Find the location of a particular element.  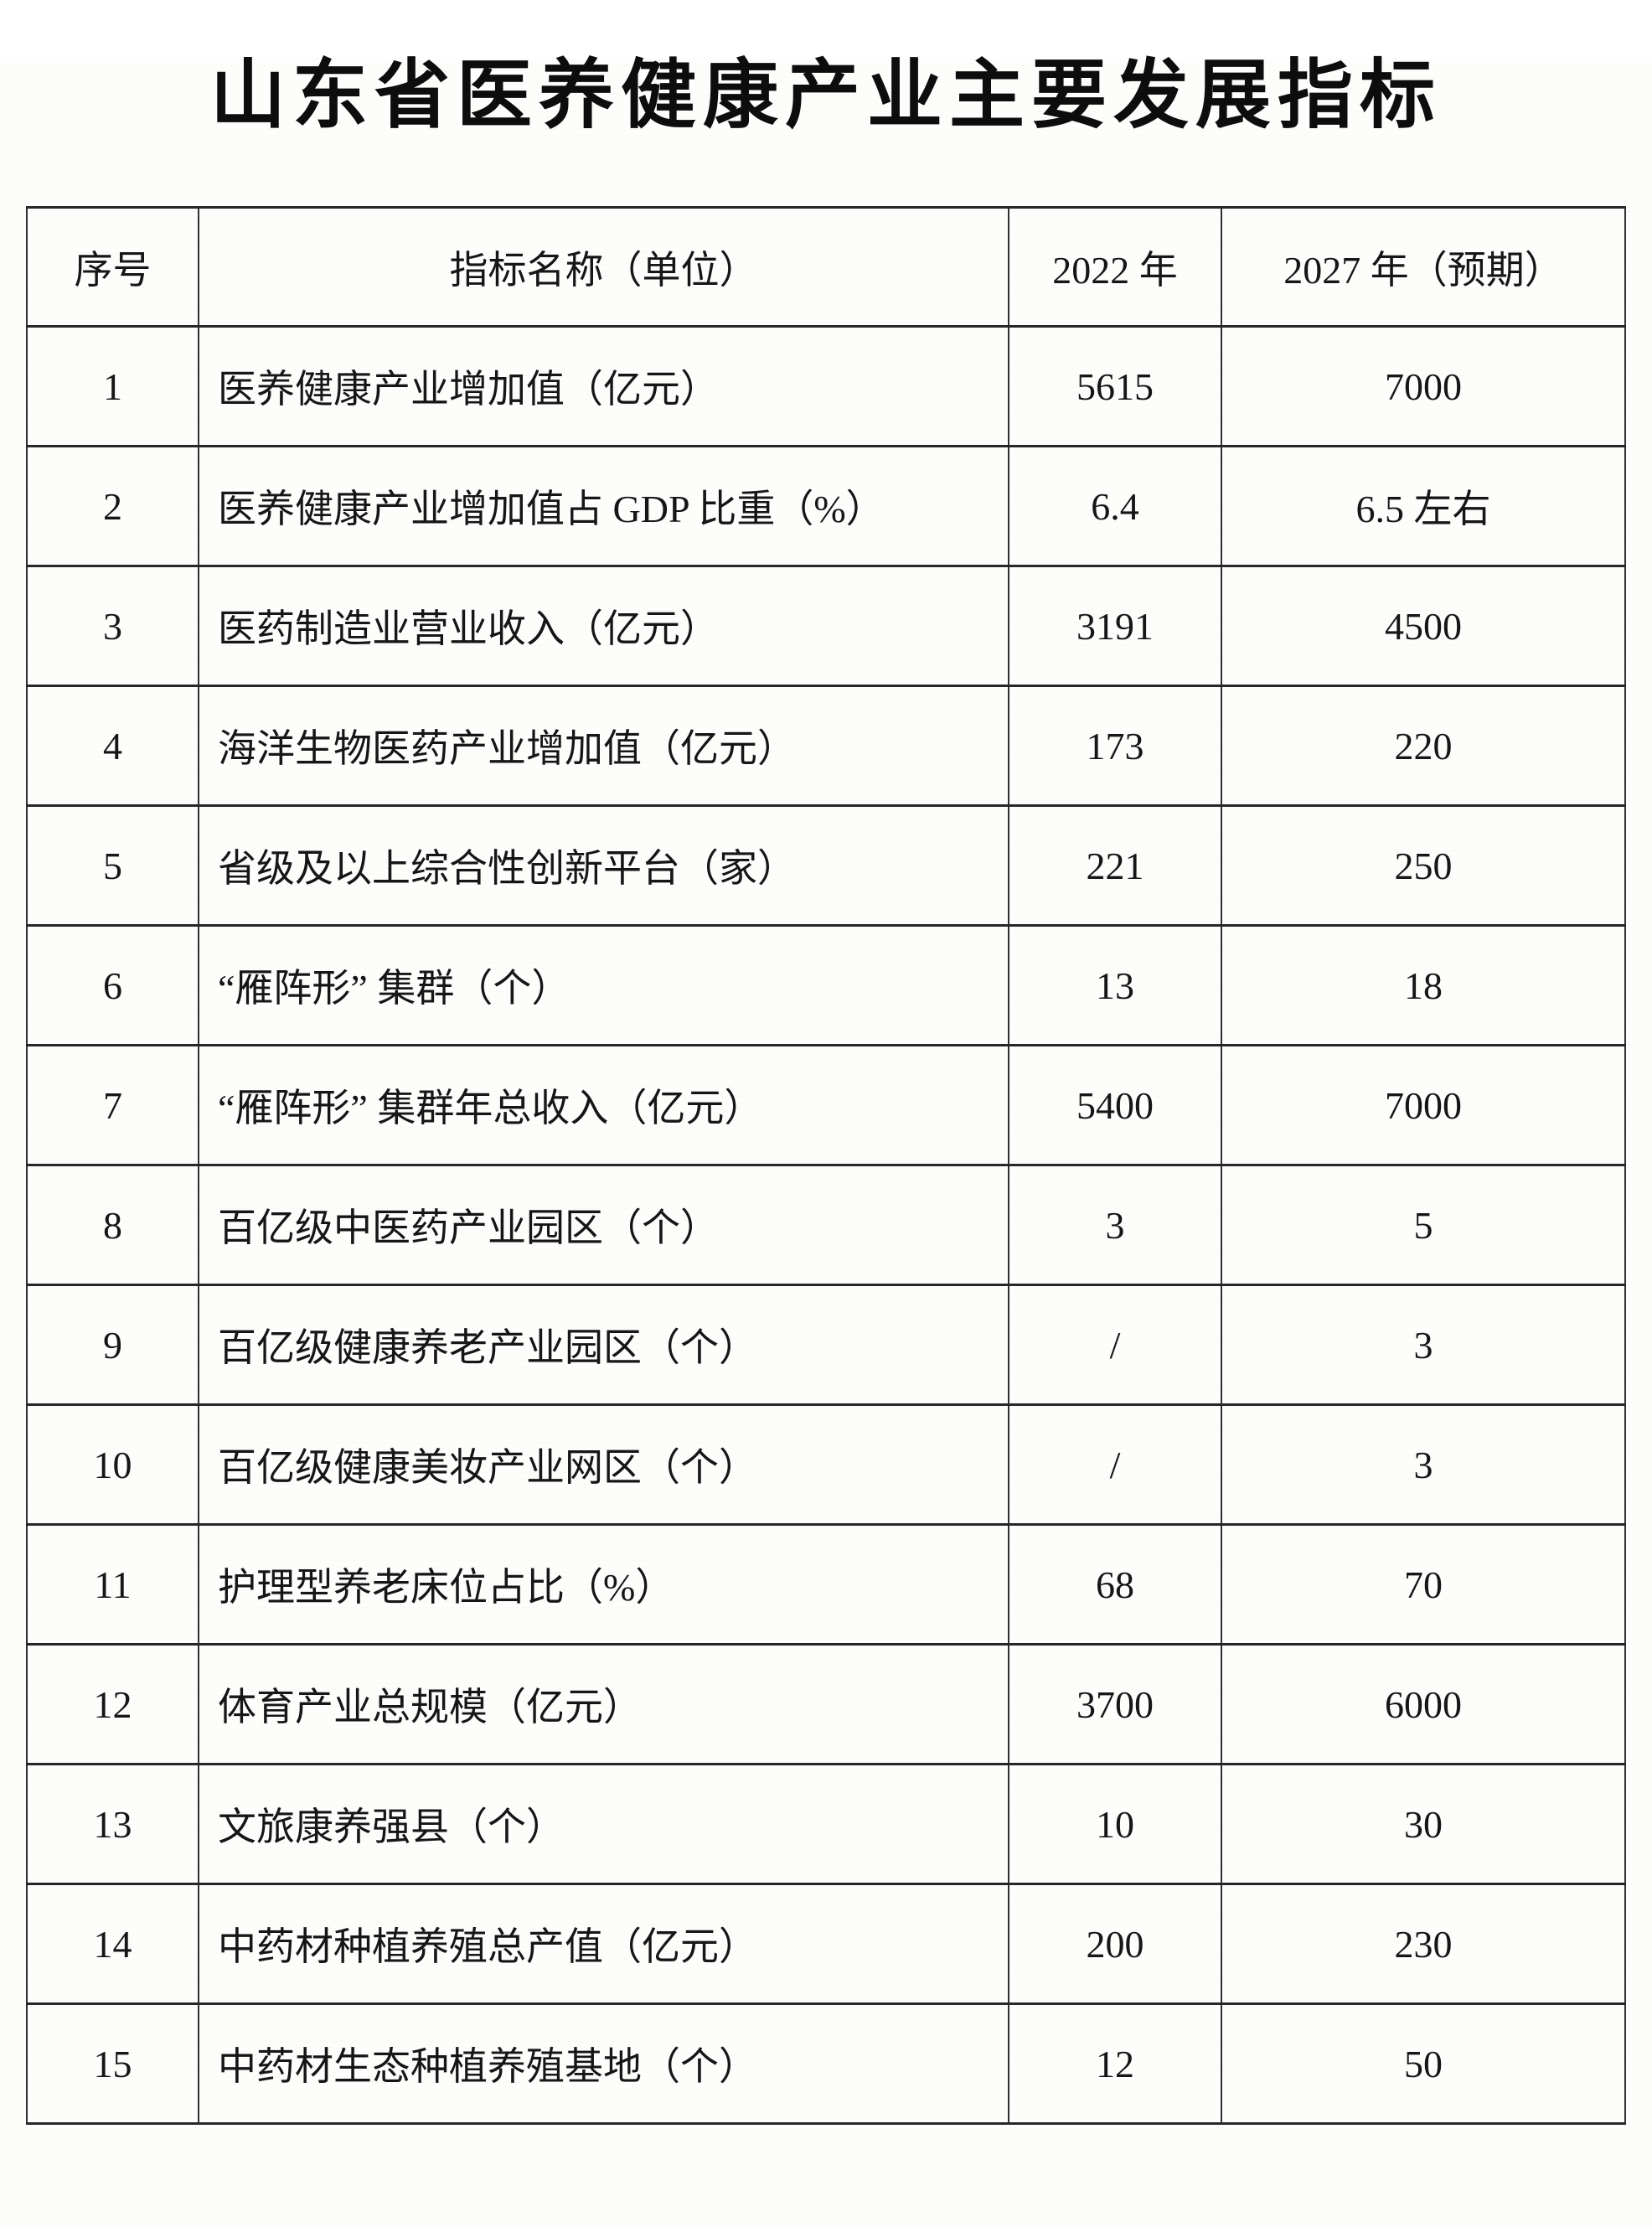

row-number-cell: 11 is located at coordinates (113, 1584).